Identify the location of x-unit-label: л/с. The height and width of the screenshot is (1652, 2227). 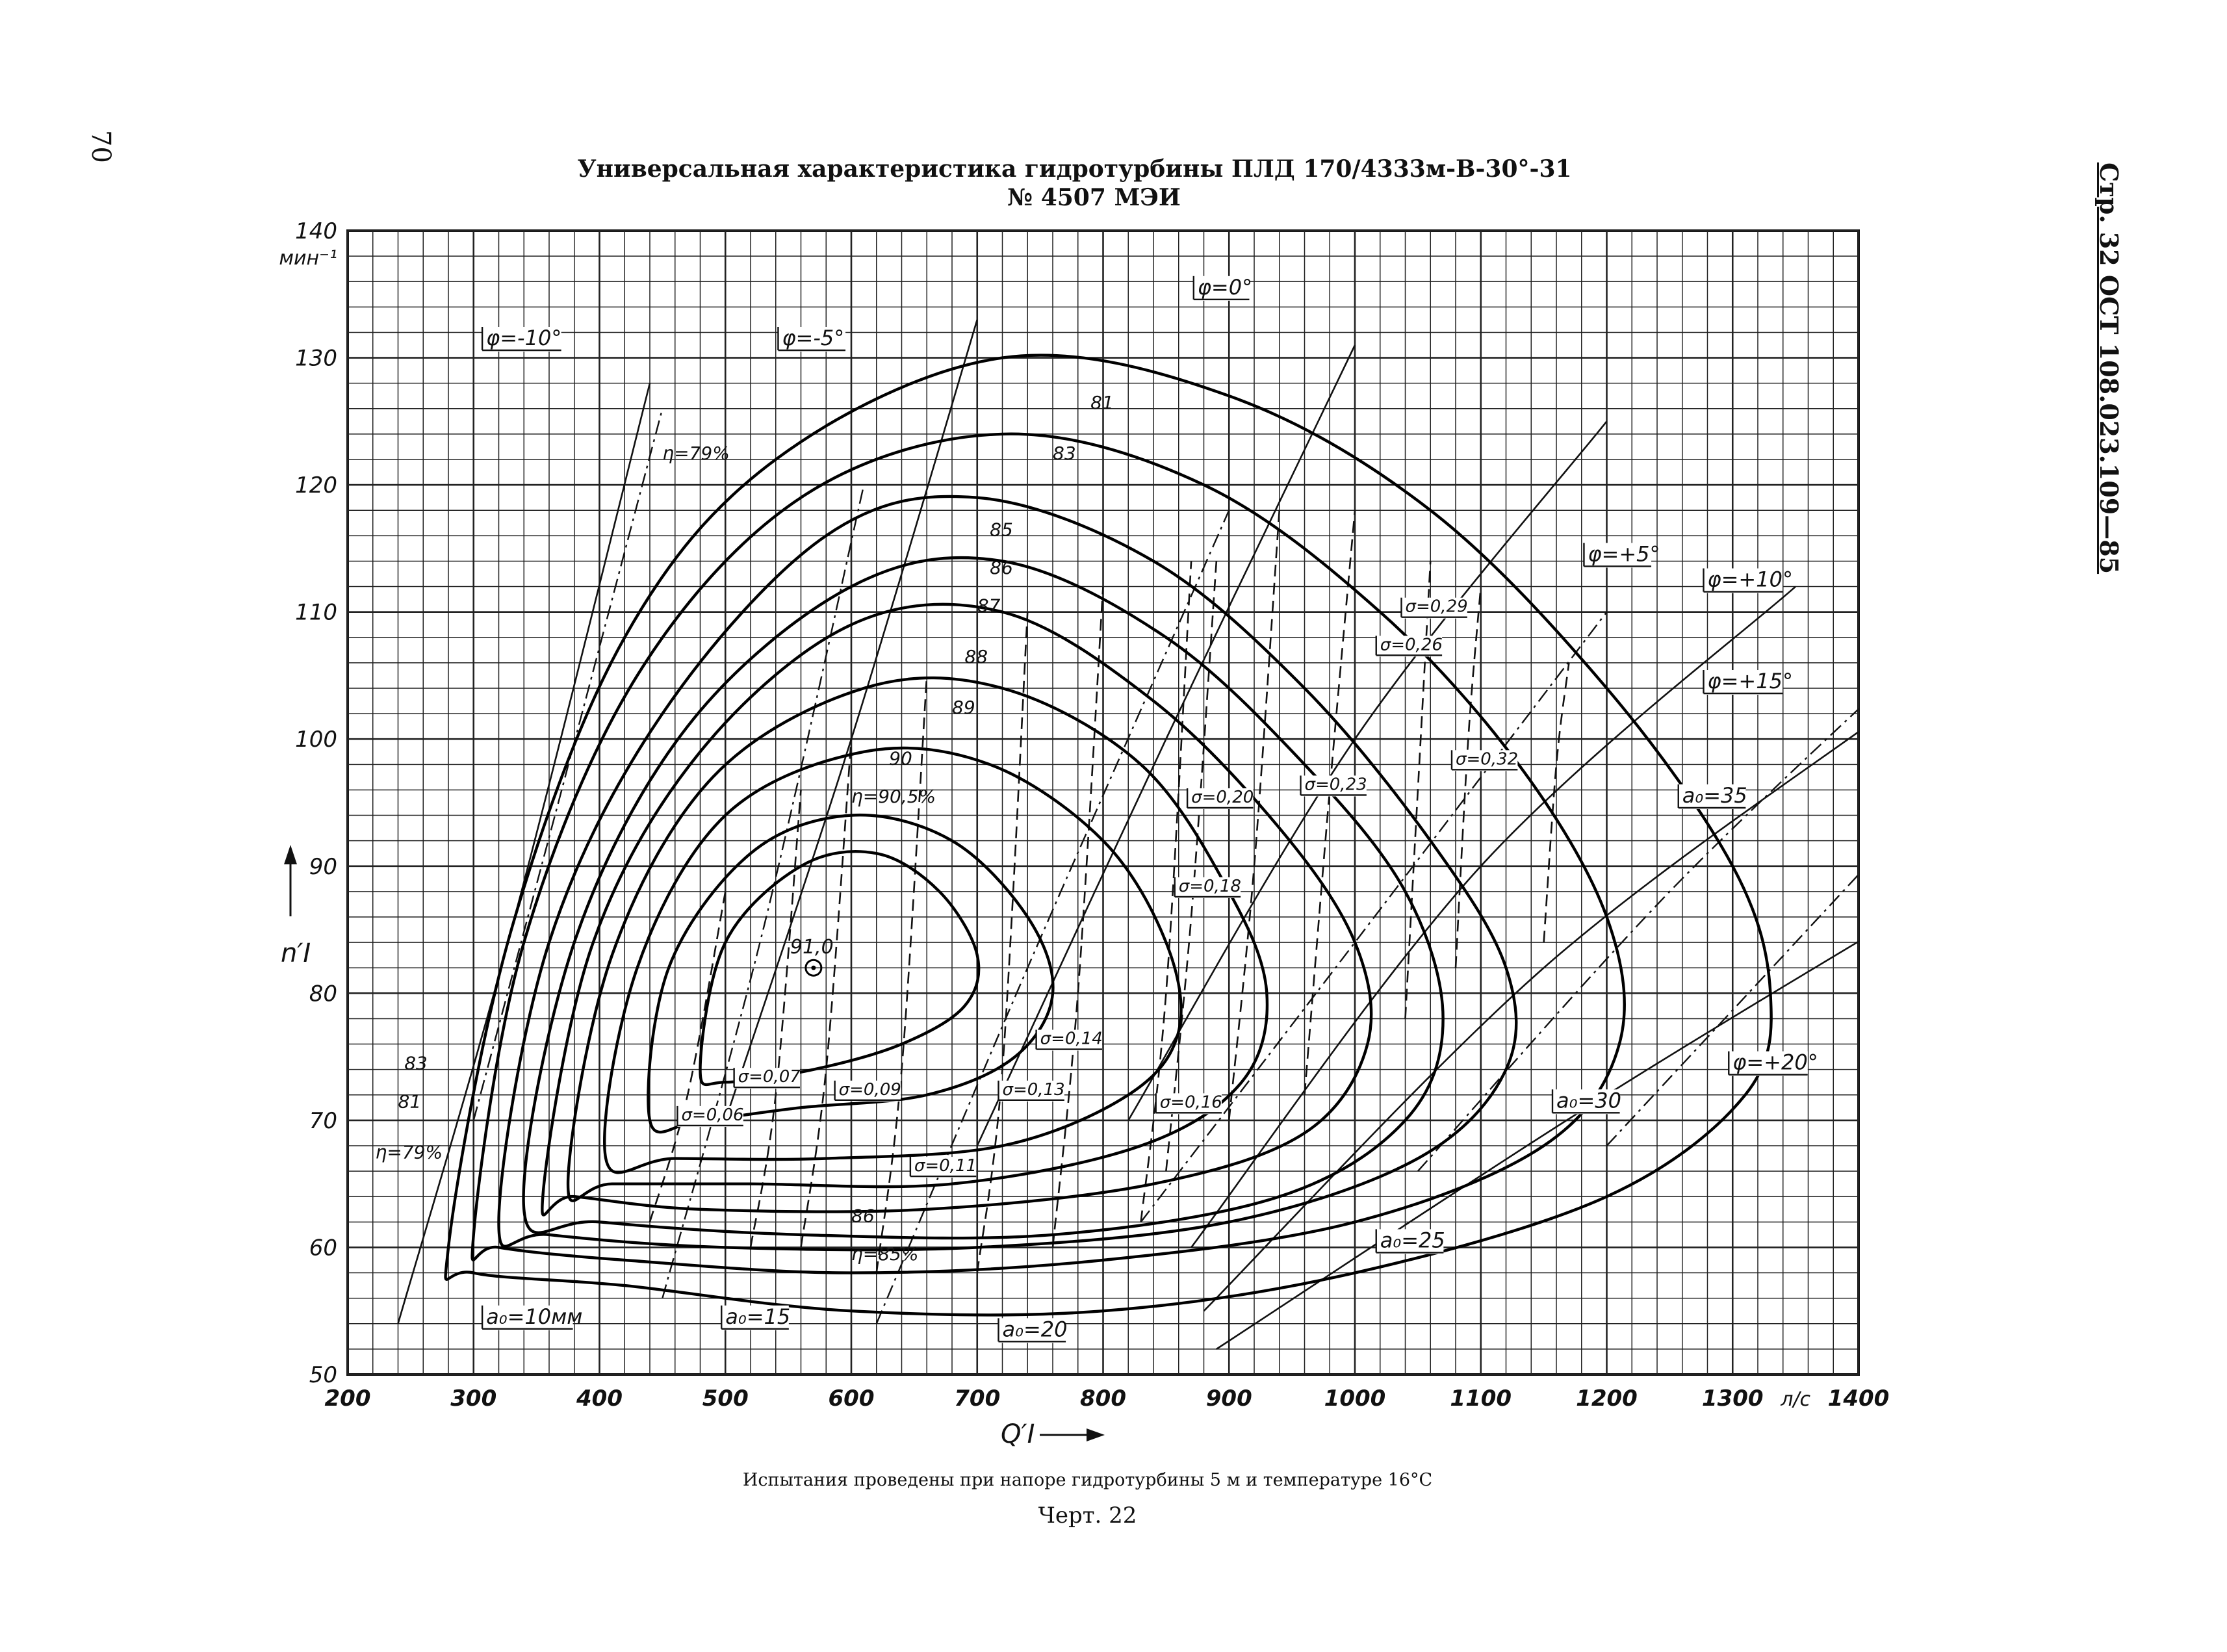
(1795, 1399).